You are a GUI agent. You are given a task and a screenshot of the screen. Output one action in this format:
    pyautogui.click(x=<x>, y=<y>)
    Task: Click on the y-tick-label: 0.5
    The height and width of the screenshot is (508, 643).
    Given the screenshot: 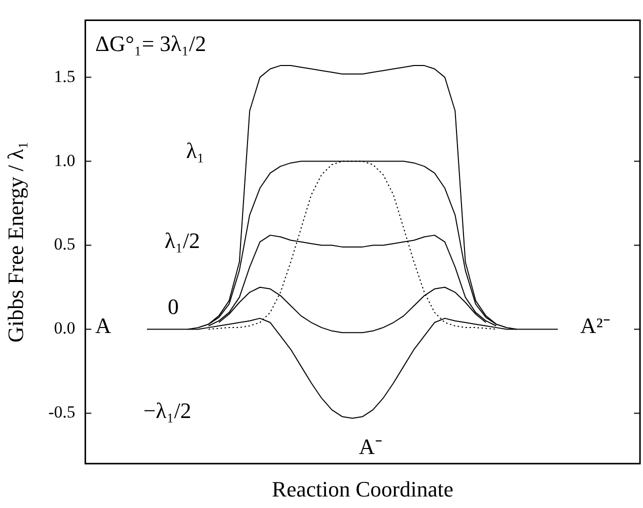 What is the action you would take?
    pyautogui.click(x=65, y=244)
    